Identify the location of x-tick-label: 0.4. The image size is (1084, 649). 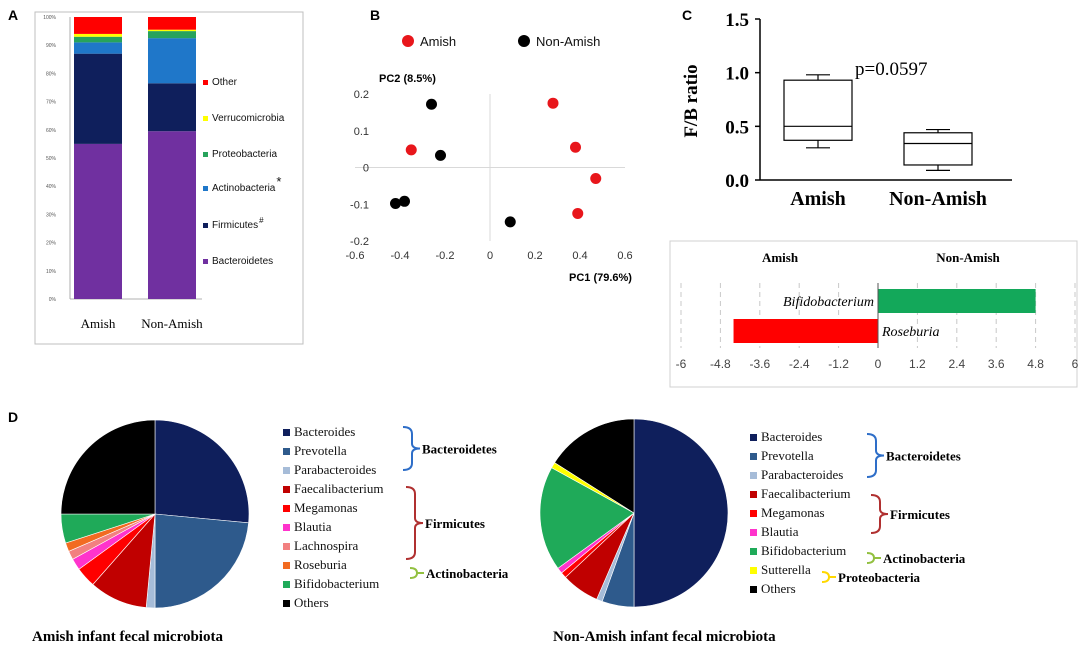
(579, 256).